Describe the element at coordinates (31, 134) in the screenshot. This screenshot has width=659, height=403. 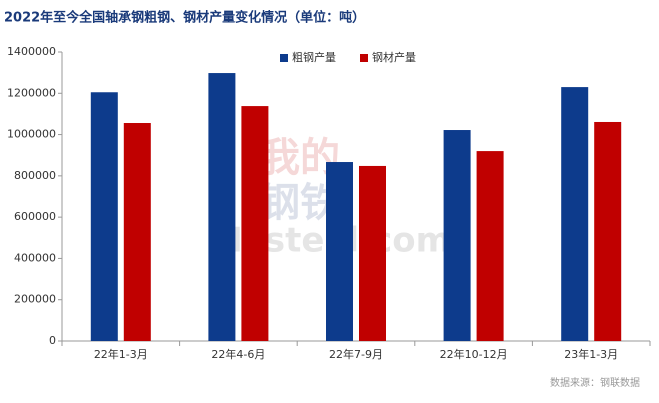
I see `y-tick-label: 1000000` at that location.